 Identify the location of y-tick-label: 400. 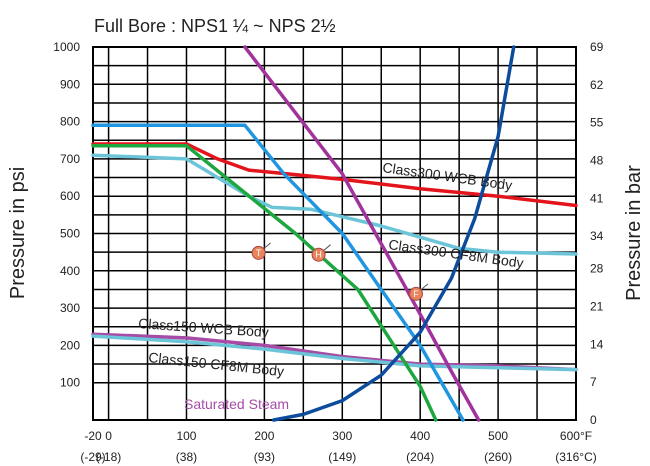
(70, 271).